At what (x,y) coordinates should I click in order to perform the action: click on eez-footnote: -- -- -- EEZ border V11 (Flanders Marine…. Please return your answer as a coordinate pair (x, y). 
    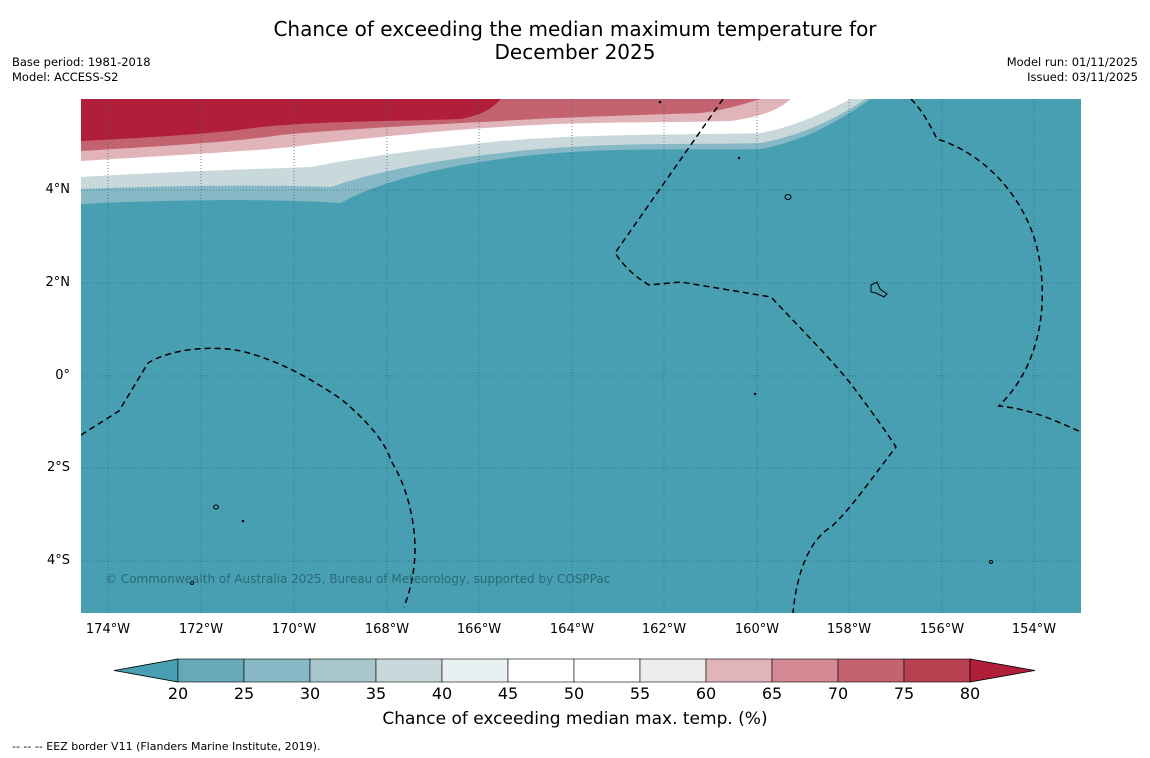
    Looking at the image, I should click on (166, 746).